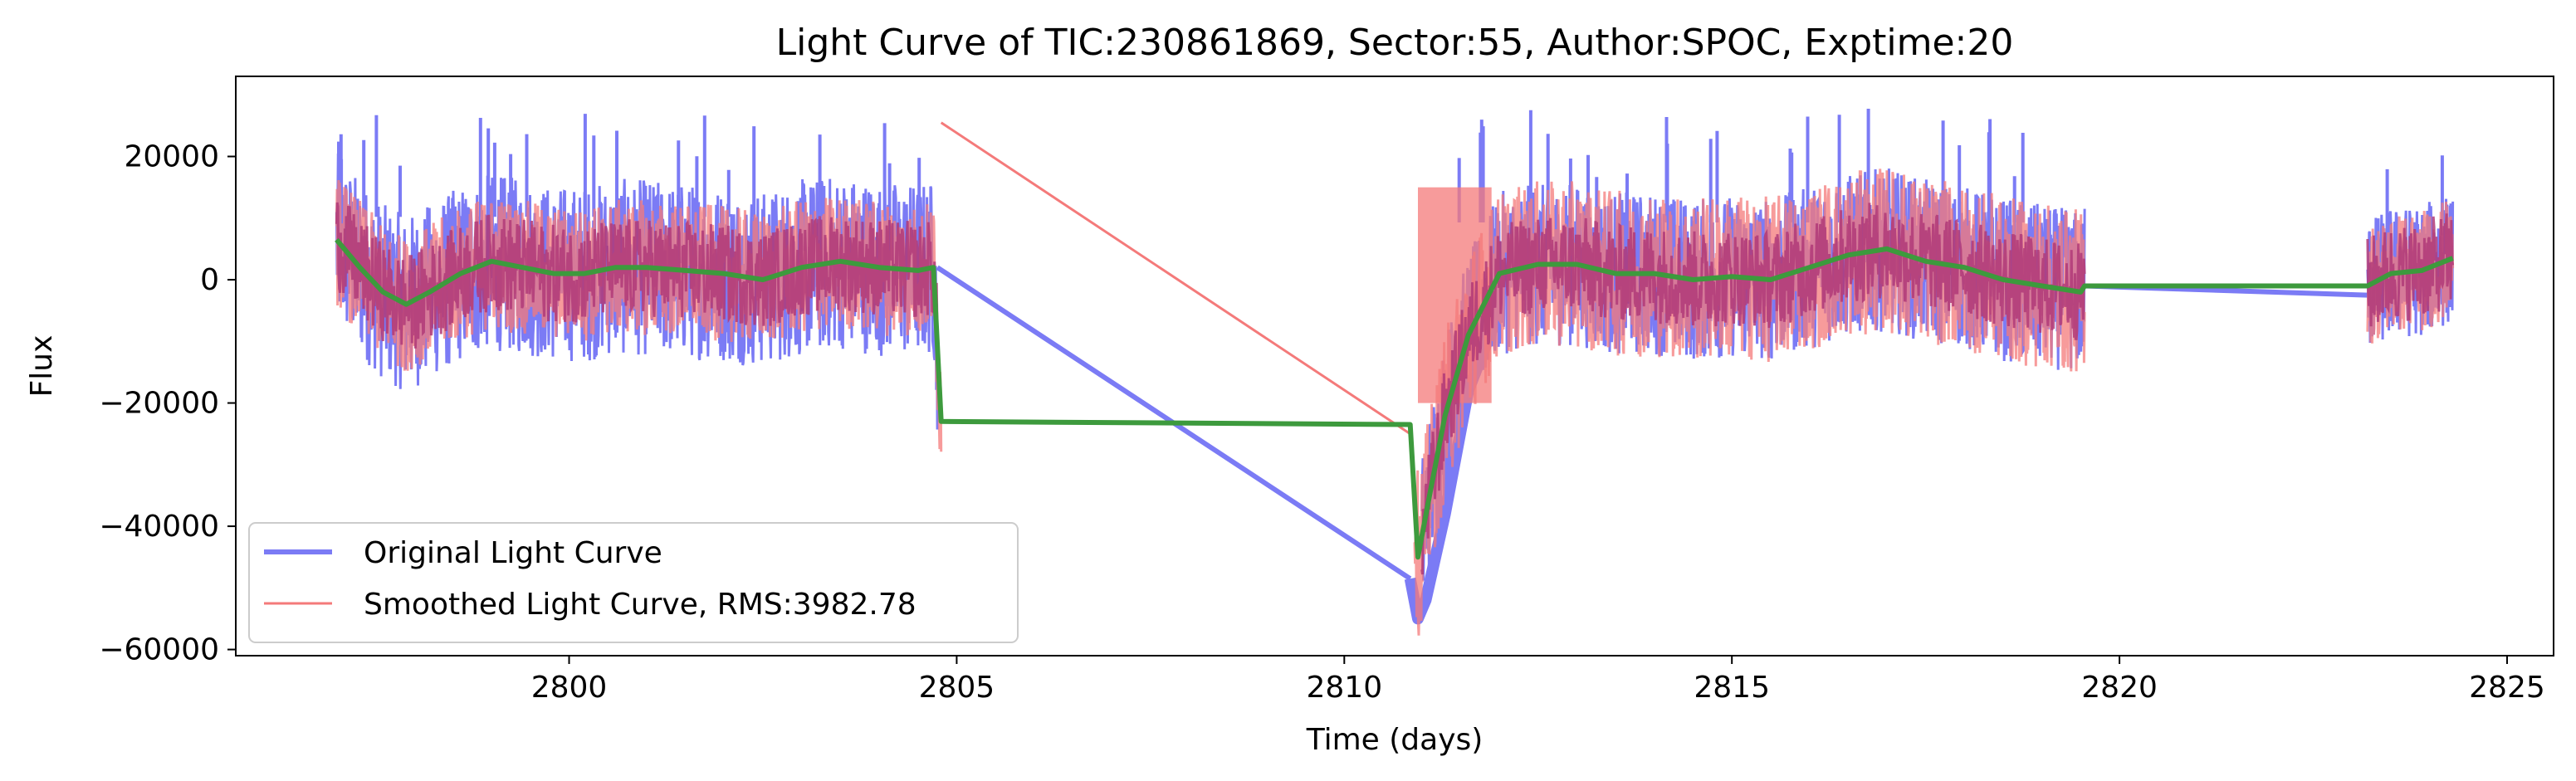  What do you see at coordinates (1395, 740) in the screenshot?
I see `x-axis-label: Time (days)` at bounding box center [1395, 740].